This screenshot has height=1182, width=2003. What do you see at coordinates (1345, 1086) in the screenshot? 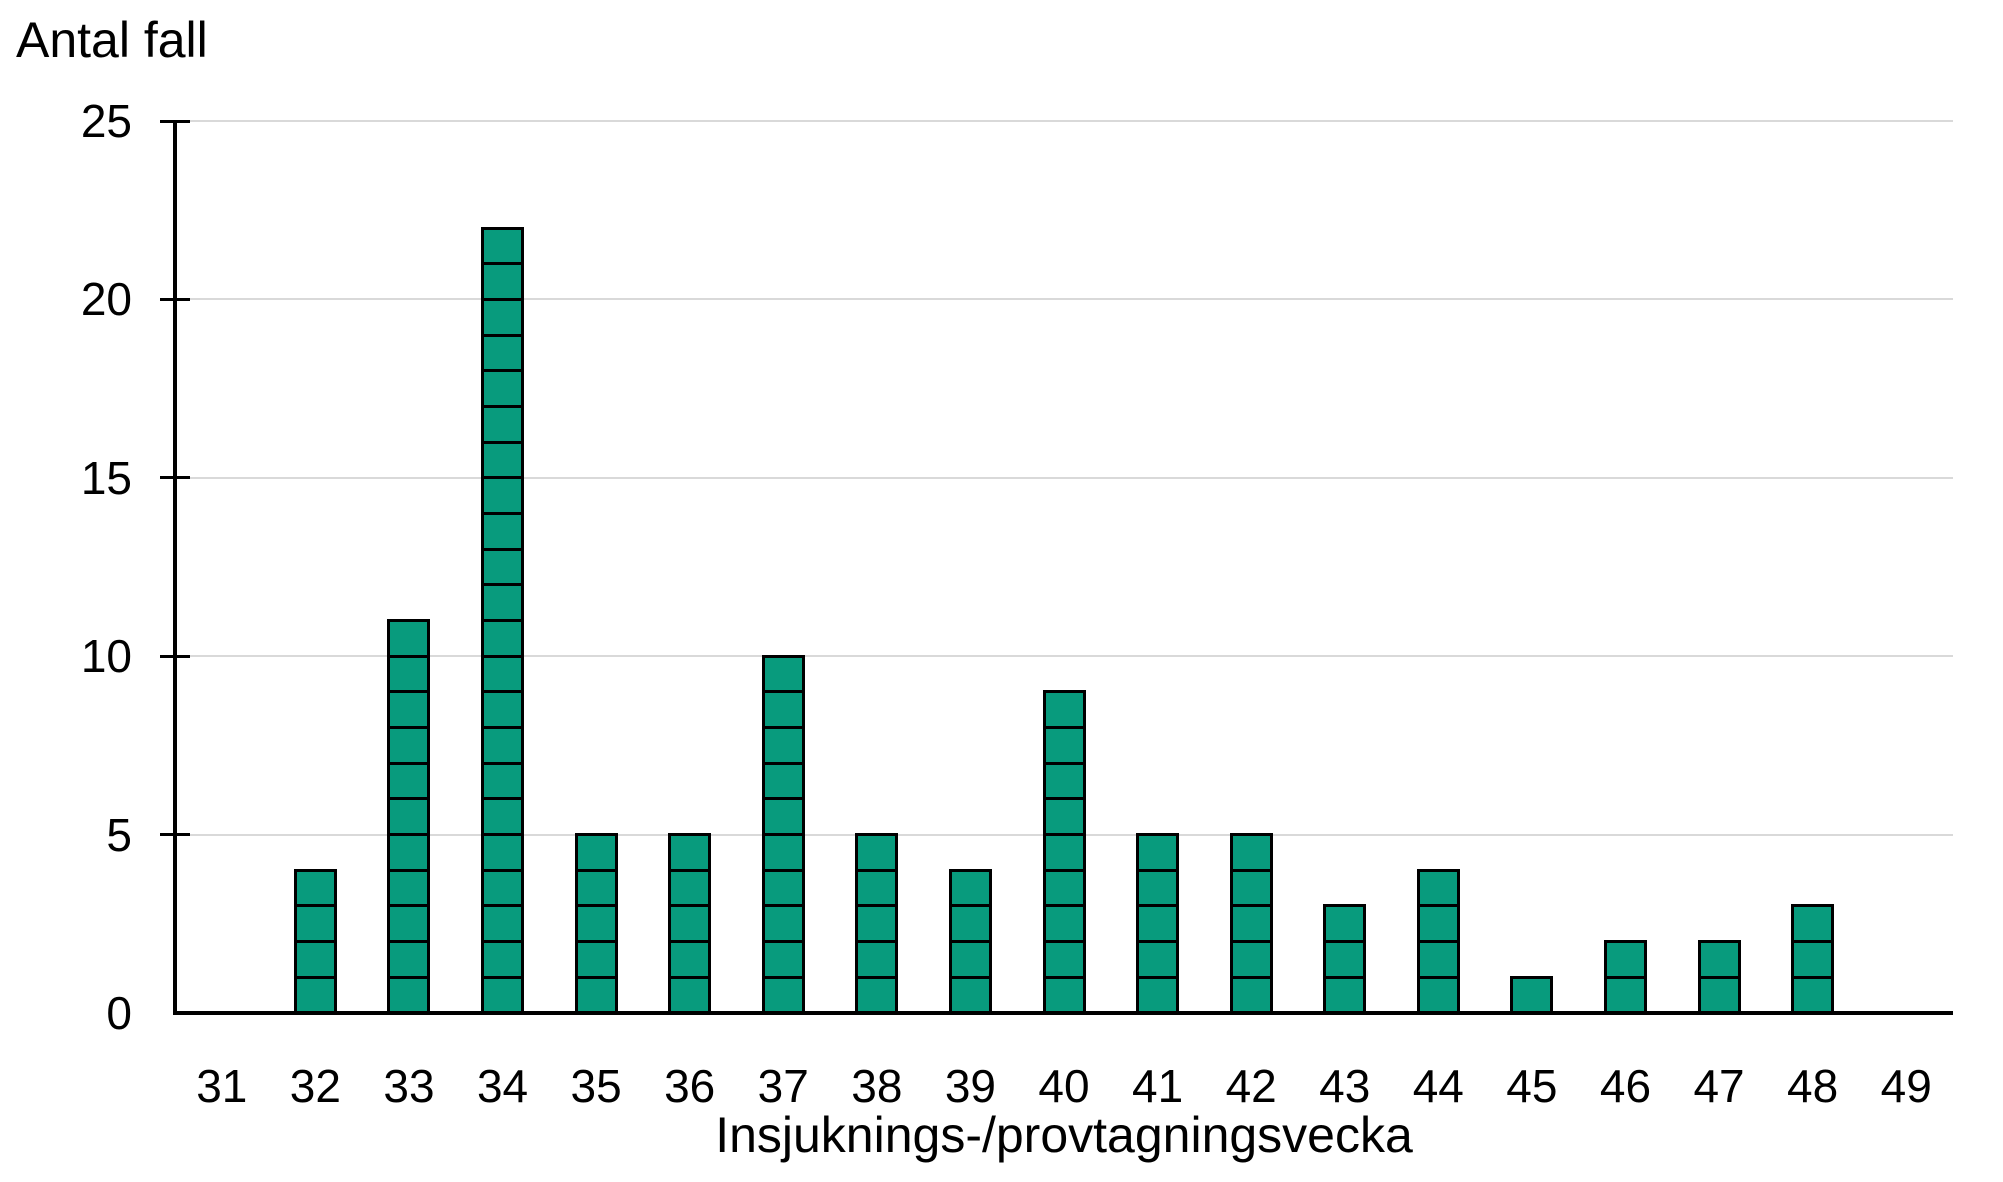
I see `x-tick-label-43: 43` at bounding box center [1345, 1086].